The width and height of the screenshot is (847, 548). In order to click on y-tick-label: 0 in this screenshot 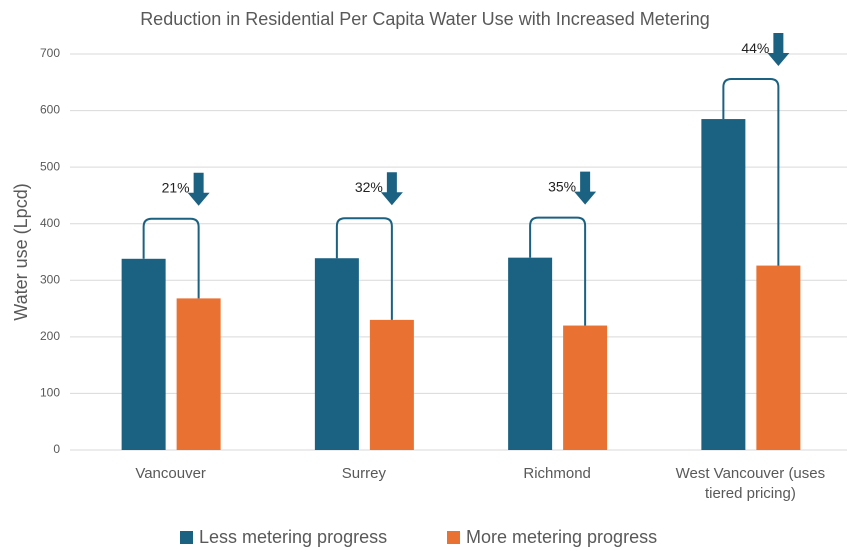, I will do `click(56, 449)`.